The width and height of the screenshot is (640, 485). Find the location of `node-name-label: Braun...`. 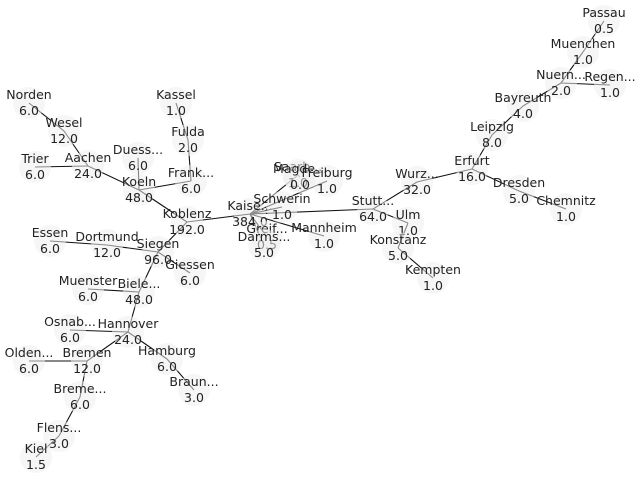

node-name-label: Braun... is located at coordinates (193, 381).